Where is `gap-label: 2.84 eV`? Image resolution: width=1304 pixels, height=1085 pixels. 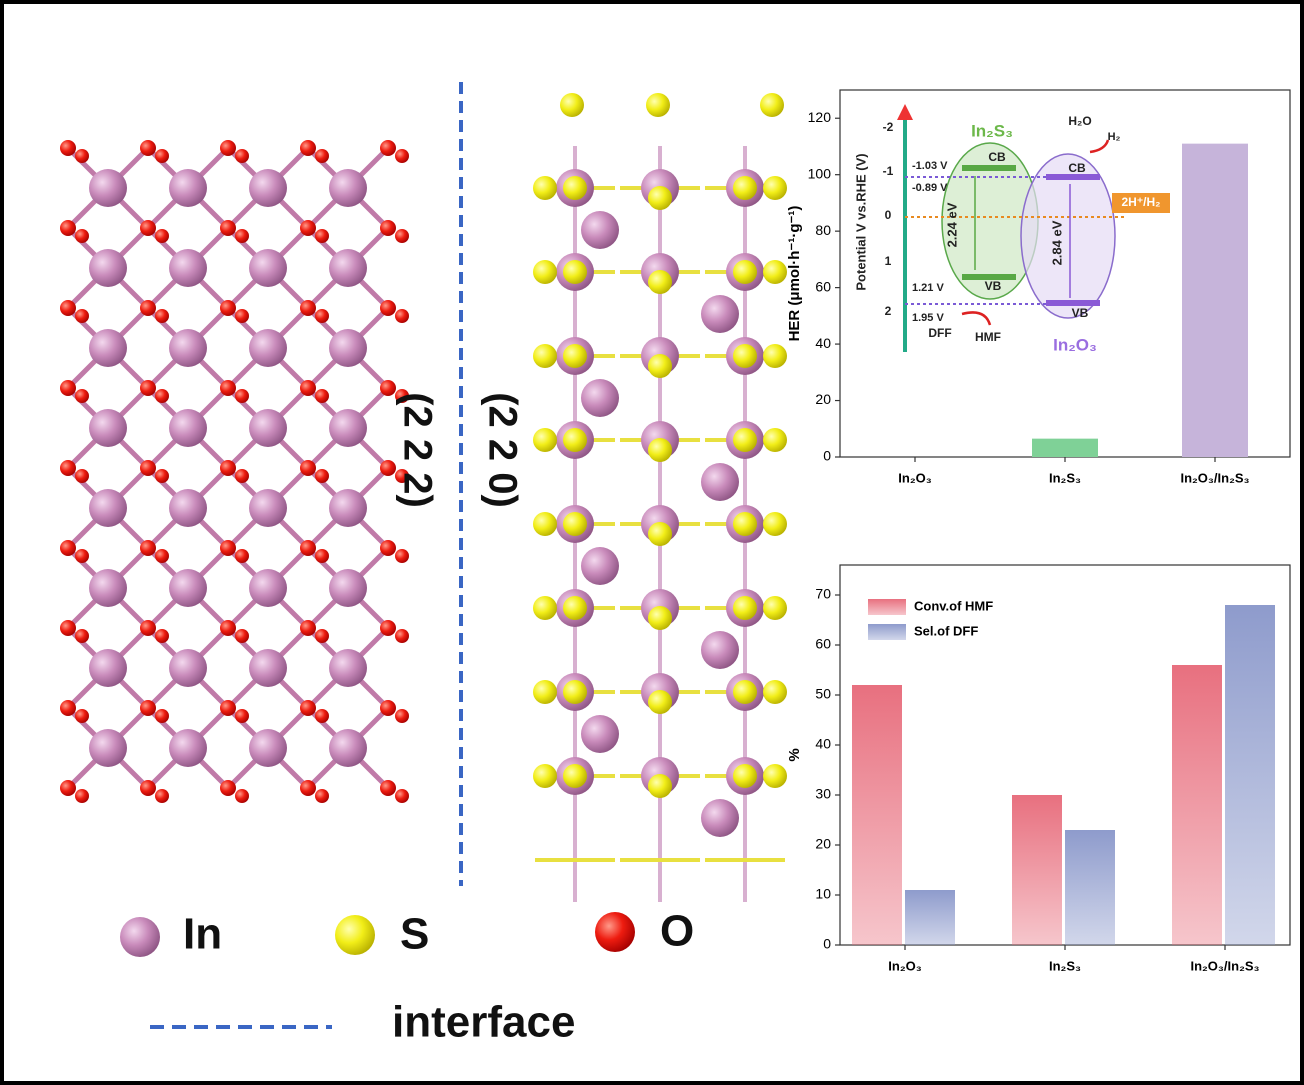 gap-label: 2.84 eV is located at coordinates (1056, 242).